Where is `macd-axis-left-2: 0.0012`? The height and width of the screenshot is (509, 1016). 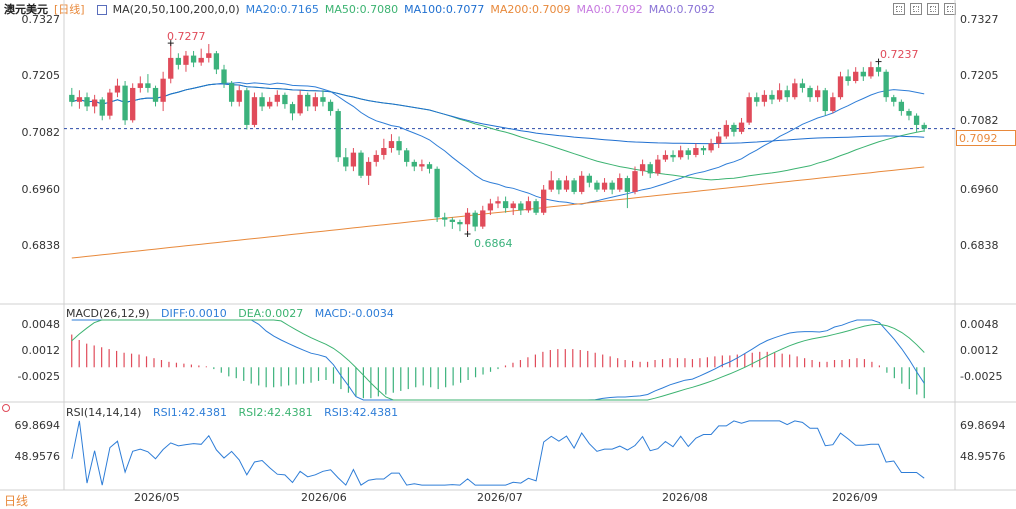 macd-axis-left-2: 0.0012 is located at coordinates (41, 350).